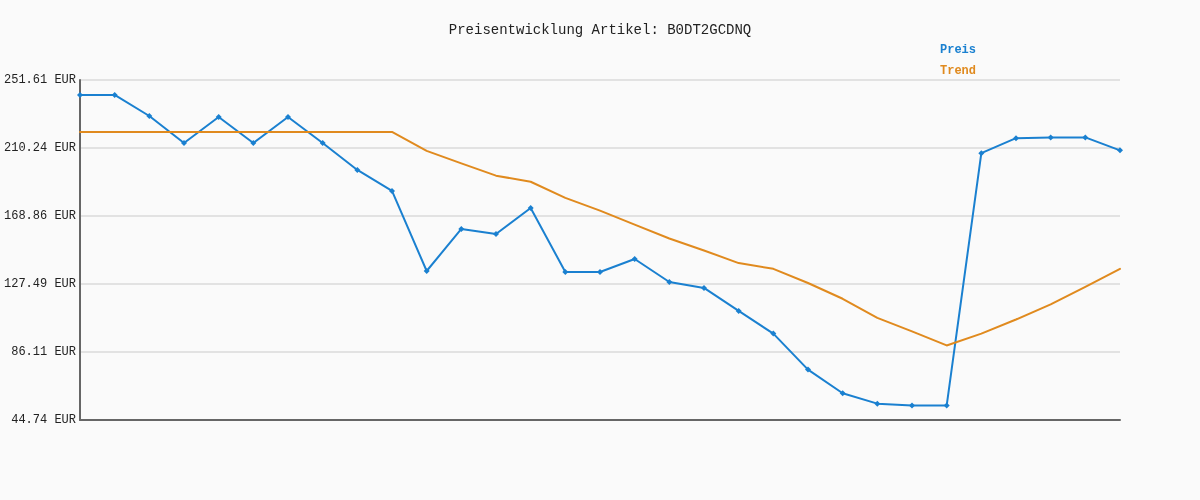 The width and height of the screenshot is (1200, 500). Describe the element at coordinates (39, 216) in the screenshot. I see `y-tick-label: 168.86 EUR` at that location.